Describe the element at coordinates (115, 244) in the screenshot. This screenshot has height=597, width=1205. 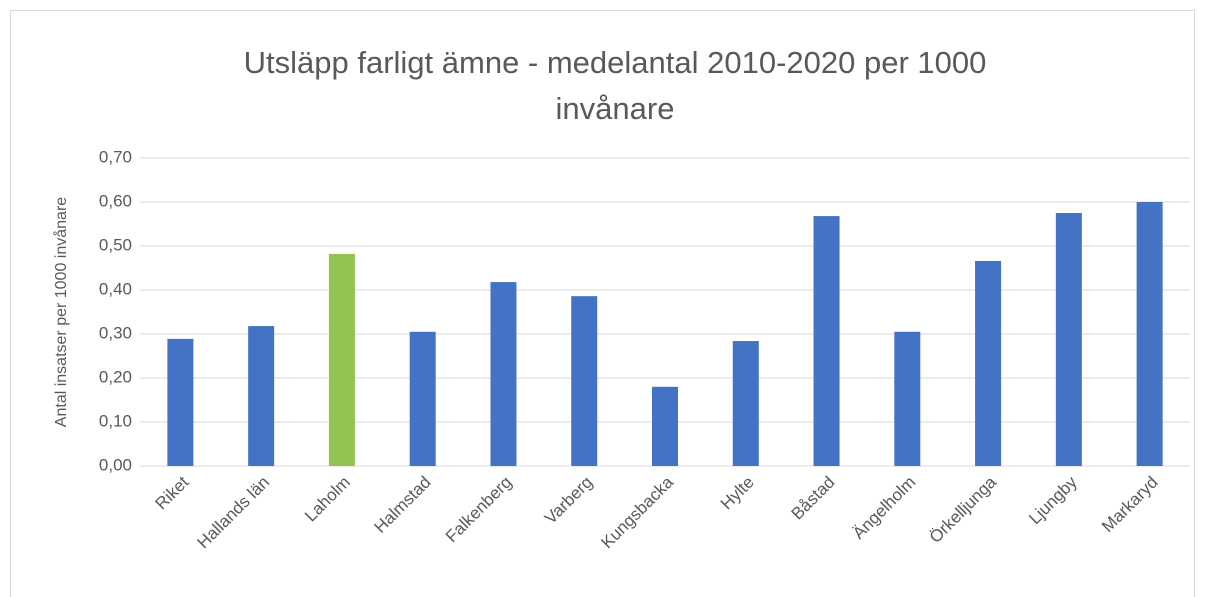
I see `y-tick-label: 0,50` at that location.